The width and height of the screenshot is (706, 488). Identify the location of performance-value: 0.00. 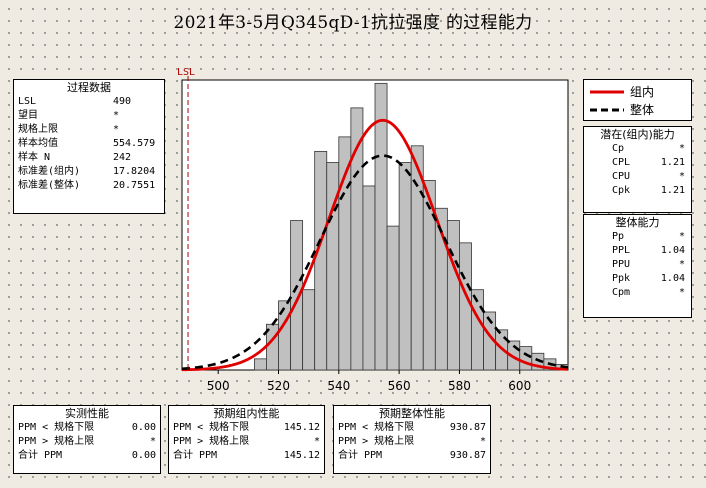
(143, 427).